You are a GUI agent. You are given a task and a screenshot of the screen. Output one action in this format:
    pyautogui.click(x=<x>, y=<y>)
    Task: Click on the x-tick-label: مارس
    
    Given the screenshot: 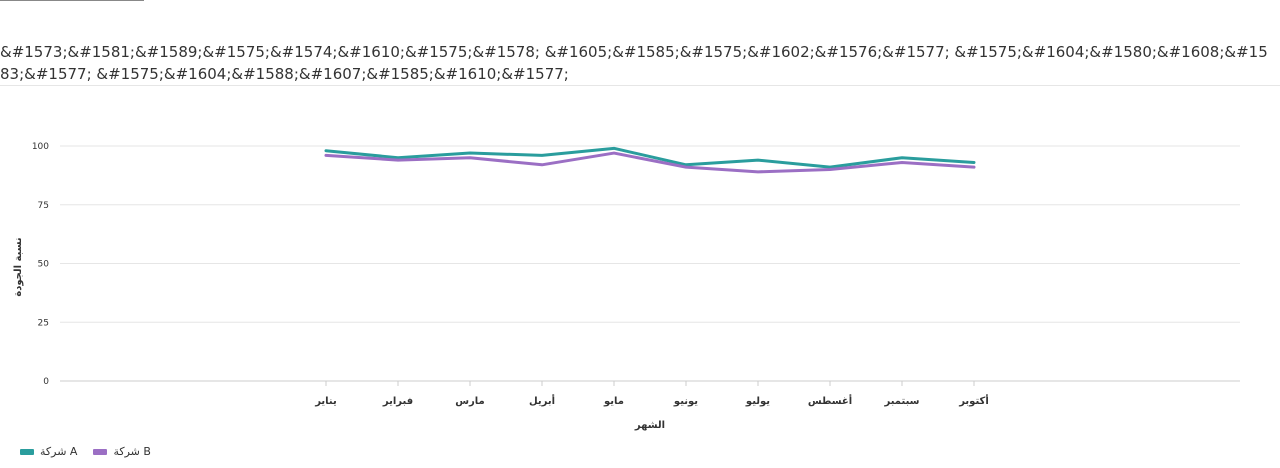 What is the action you would take?
    pyautogui.click(x=470, y=401)
    